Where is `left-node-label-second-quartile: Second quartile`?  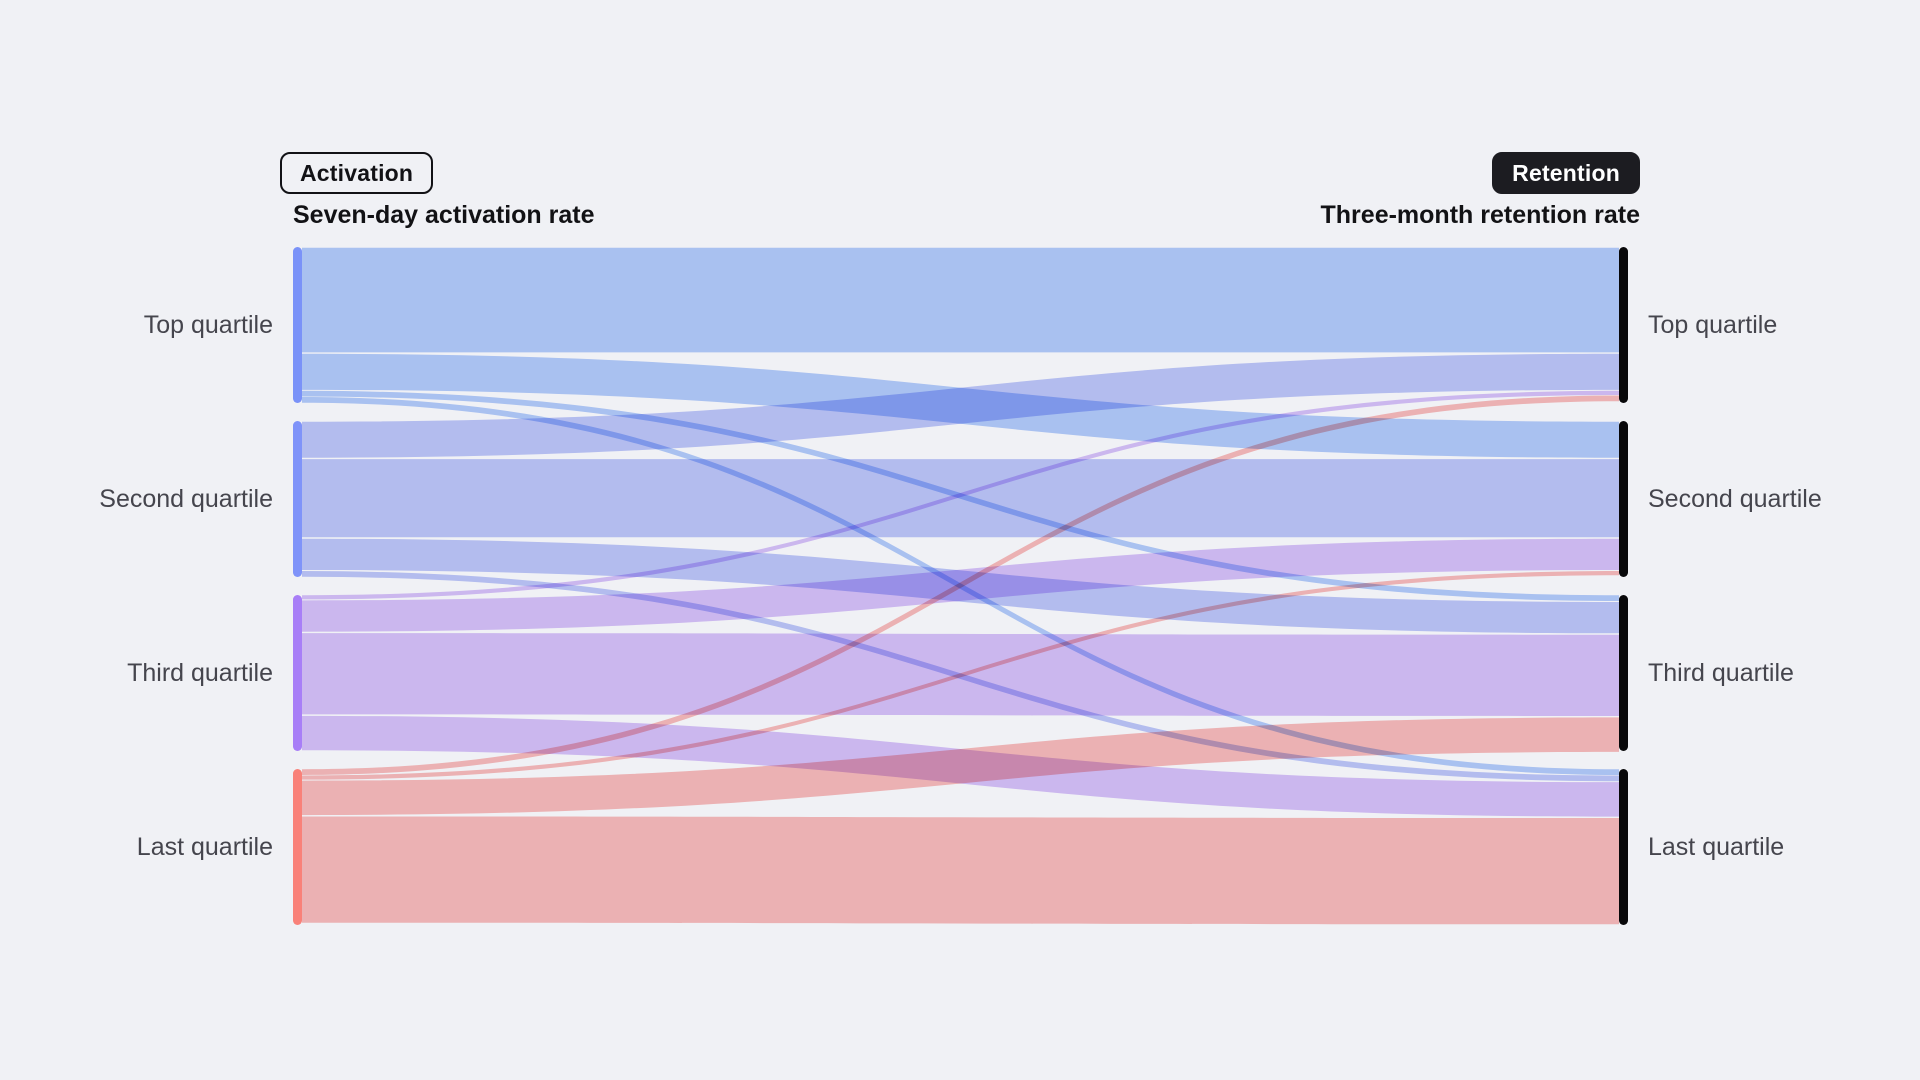
left-node-label-second-quartile: Second quartile is located at coordinates (186, 499).